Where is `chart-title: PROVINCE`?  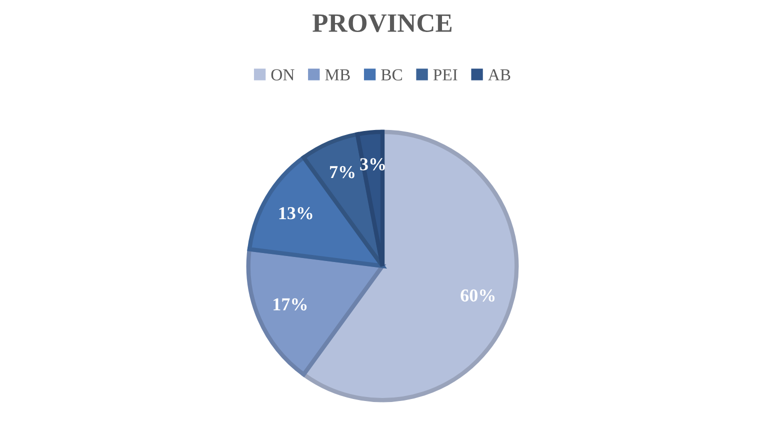
chart-title: PROVINCE is located at coordinates (382, 23).